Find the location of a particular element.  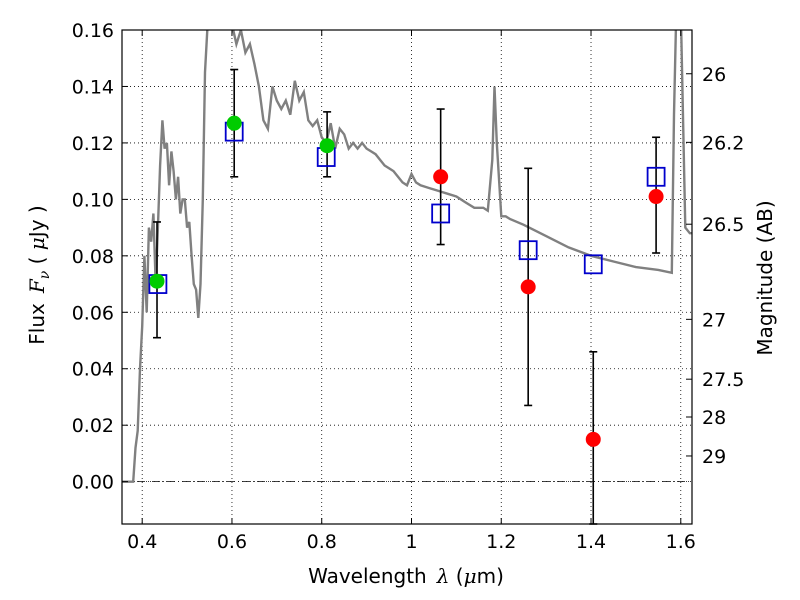

y-tick-label: 0.10 is located at coordinates (93, 200).